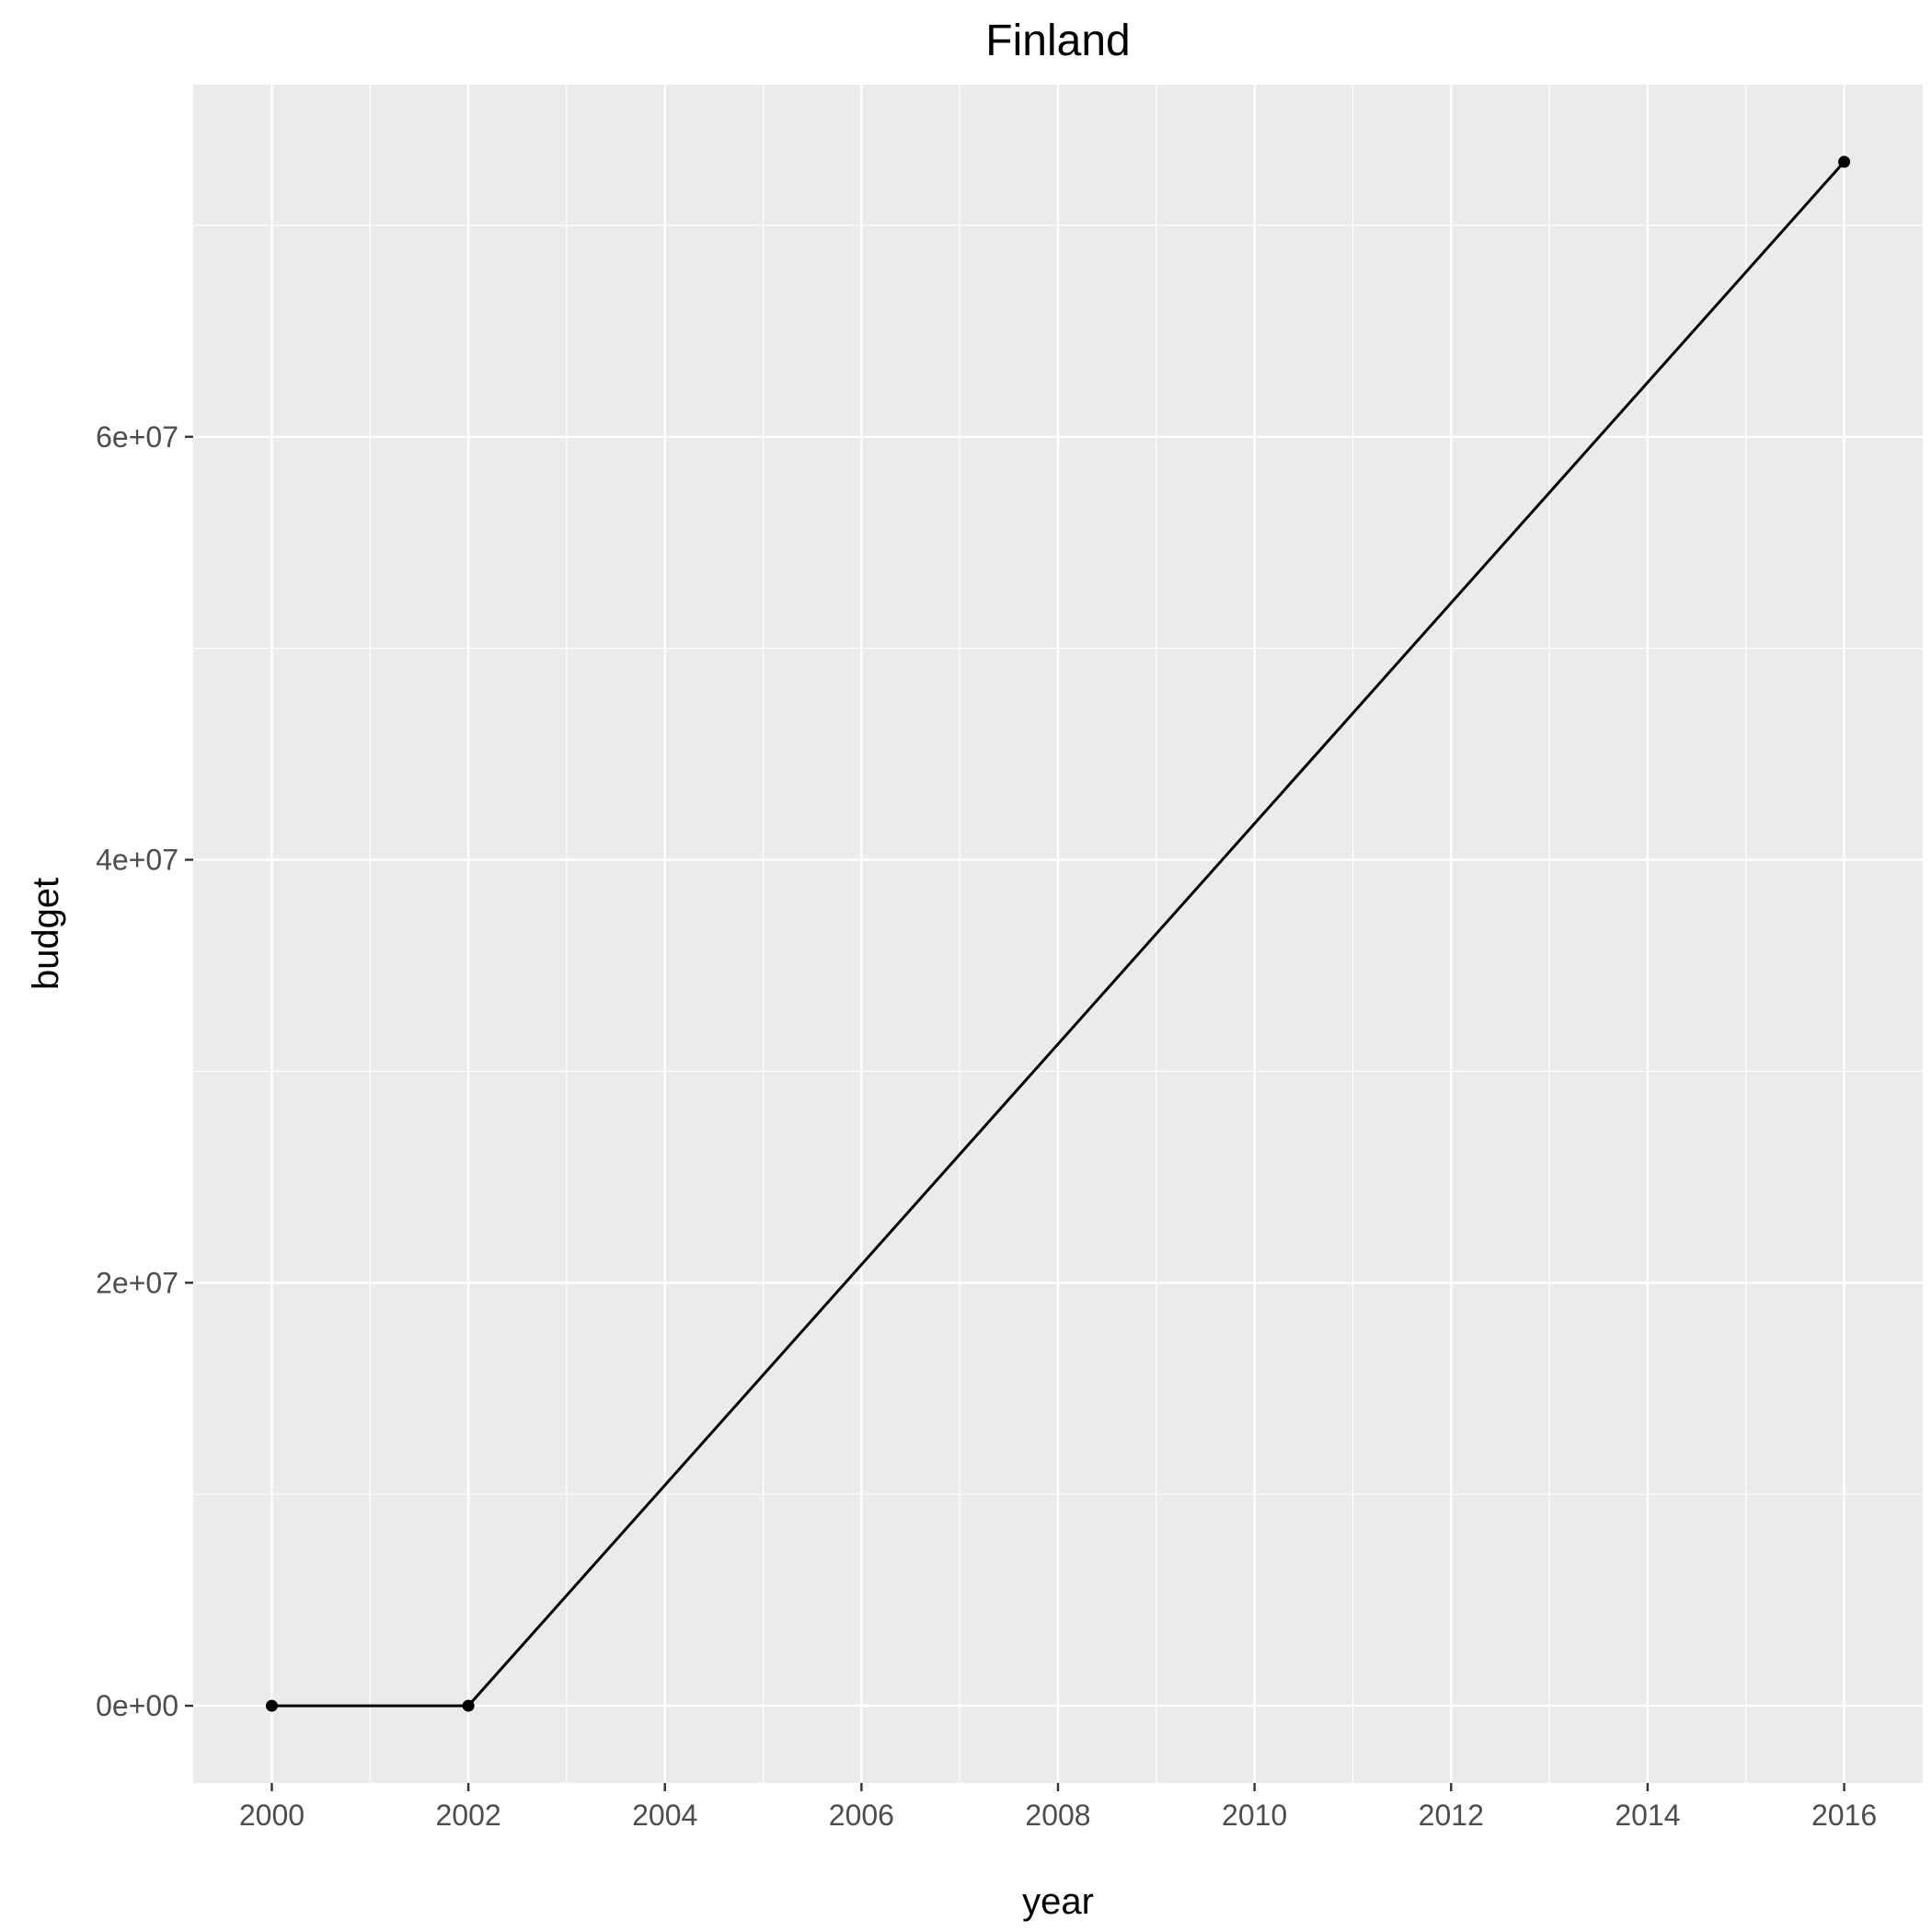 This screenshot has height=1932, width=1932. I want to click on y-axis-title: budget, so click(46, 934).